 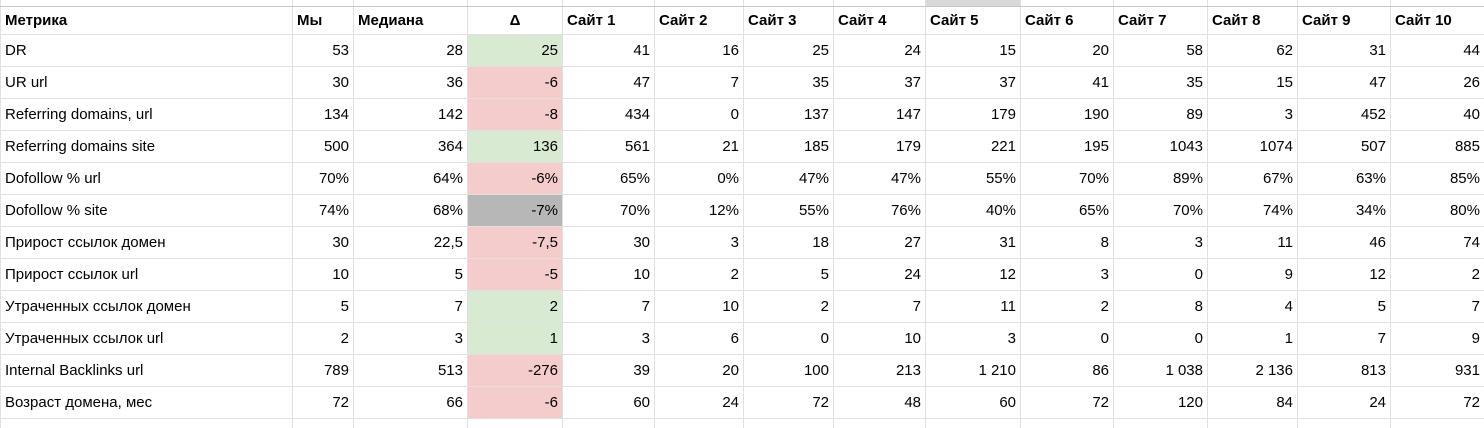 What do you see at coordinates (608, 274) in the screenshot?
I see `cell-site-1: 10` at bounding box center [608, 274].